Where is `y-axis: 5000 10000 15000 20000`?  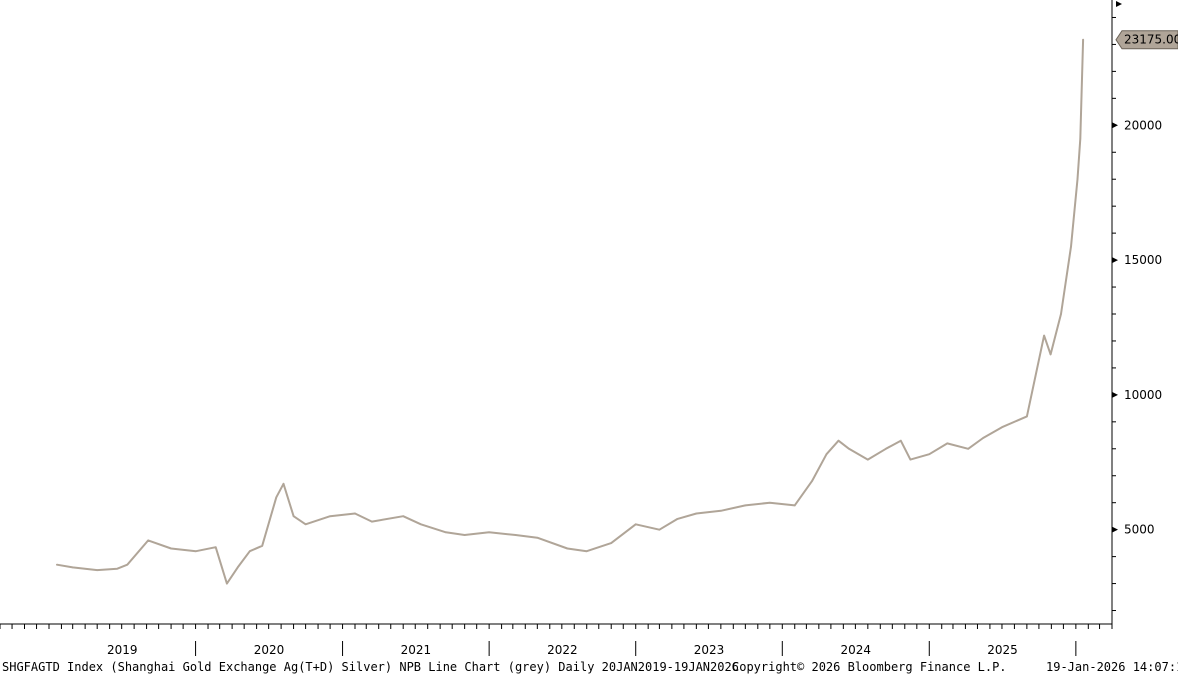 y-axis: 5000 10000 15000 20000 is located at coordinates (1136, 312).